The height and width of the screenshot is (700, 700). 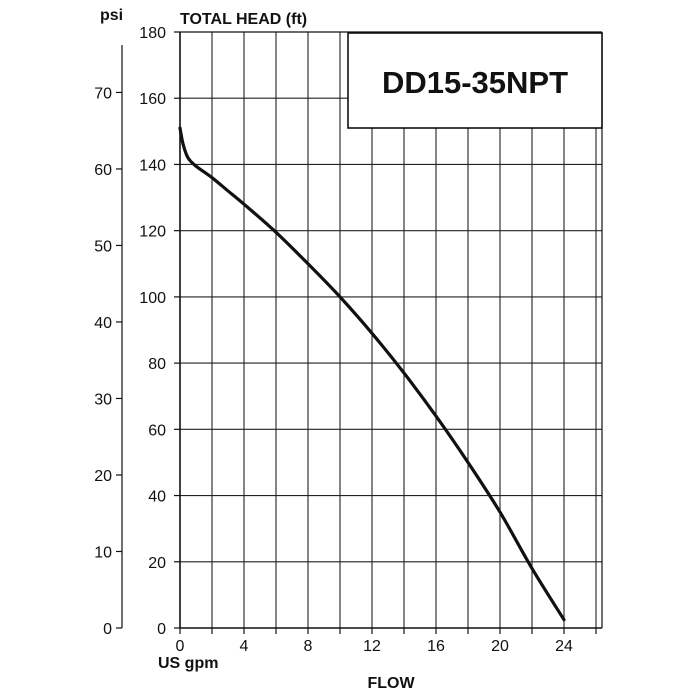 What do you see at coordinates (152, 232) in the screenshot?
I see `y-tick-label-120: 120` at bounding box center [152, 232].